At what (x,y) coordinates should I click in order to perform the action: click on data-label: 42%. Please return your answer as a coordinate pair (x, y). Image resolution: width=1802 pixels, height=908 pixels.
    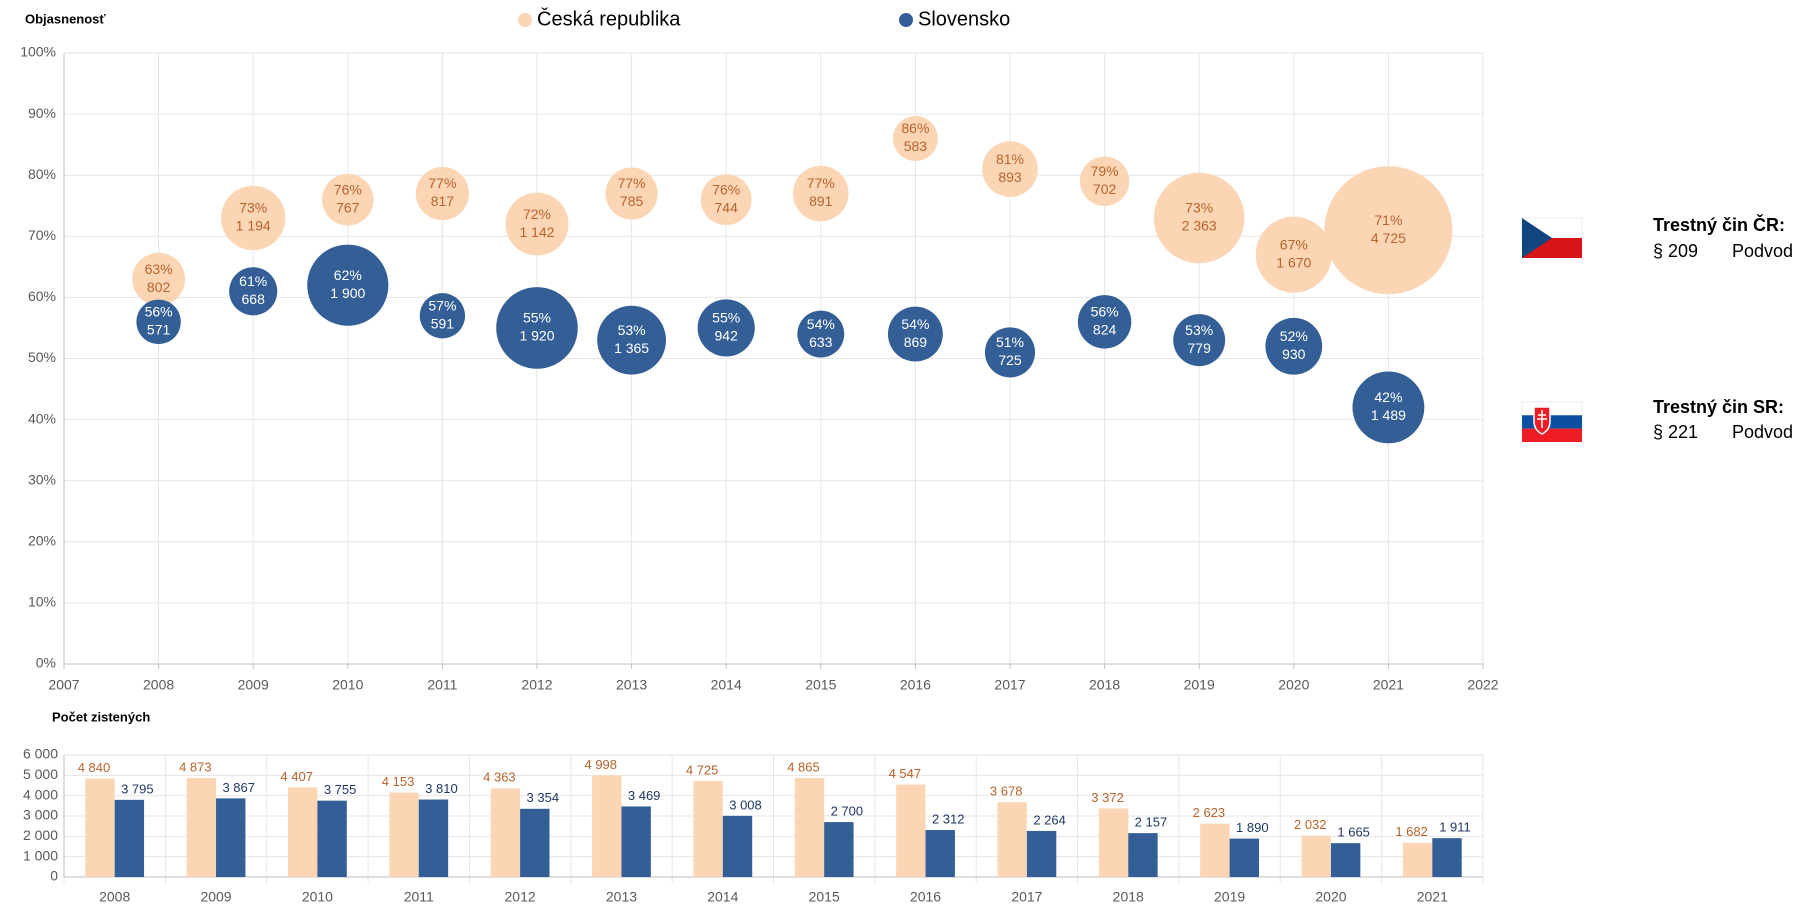
    Looking at the image, I should click on (1388, 397).